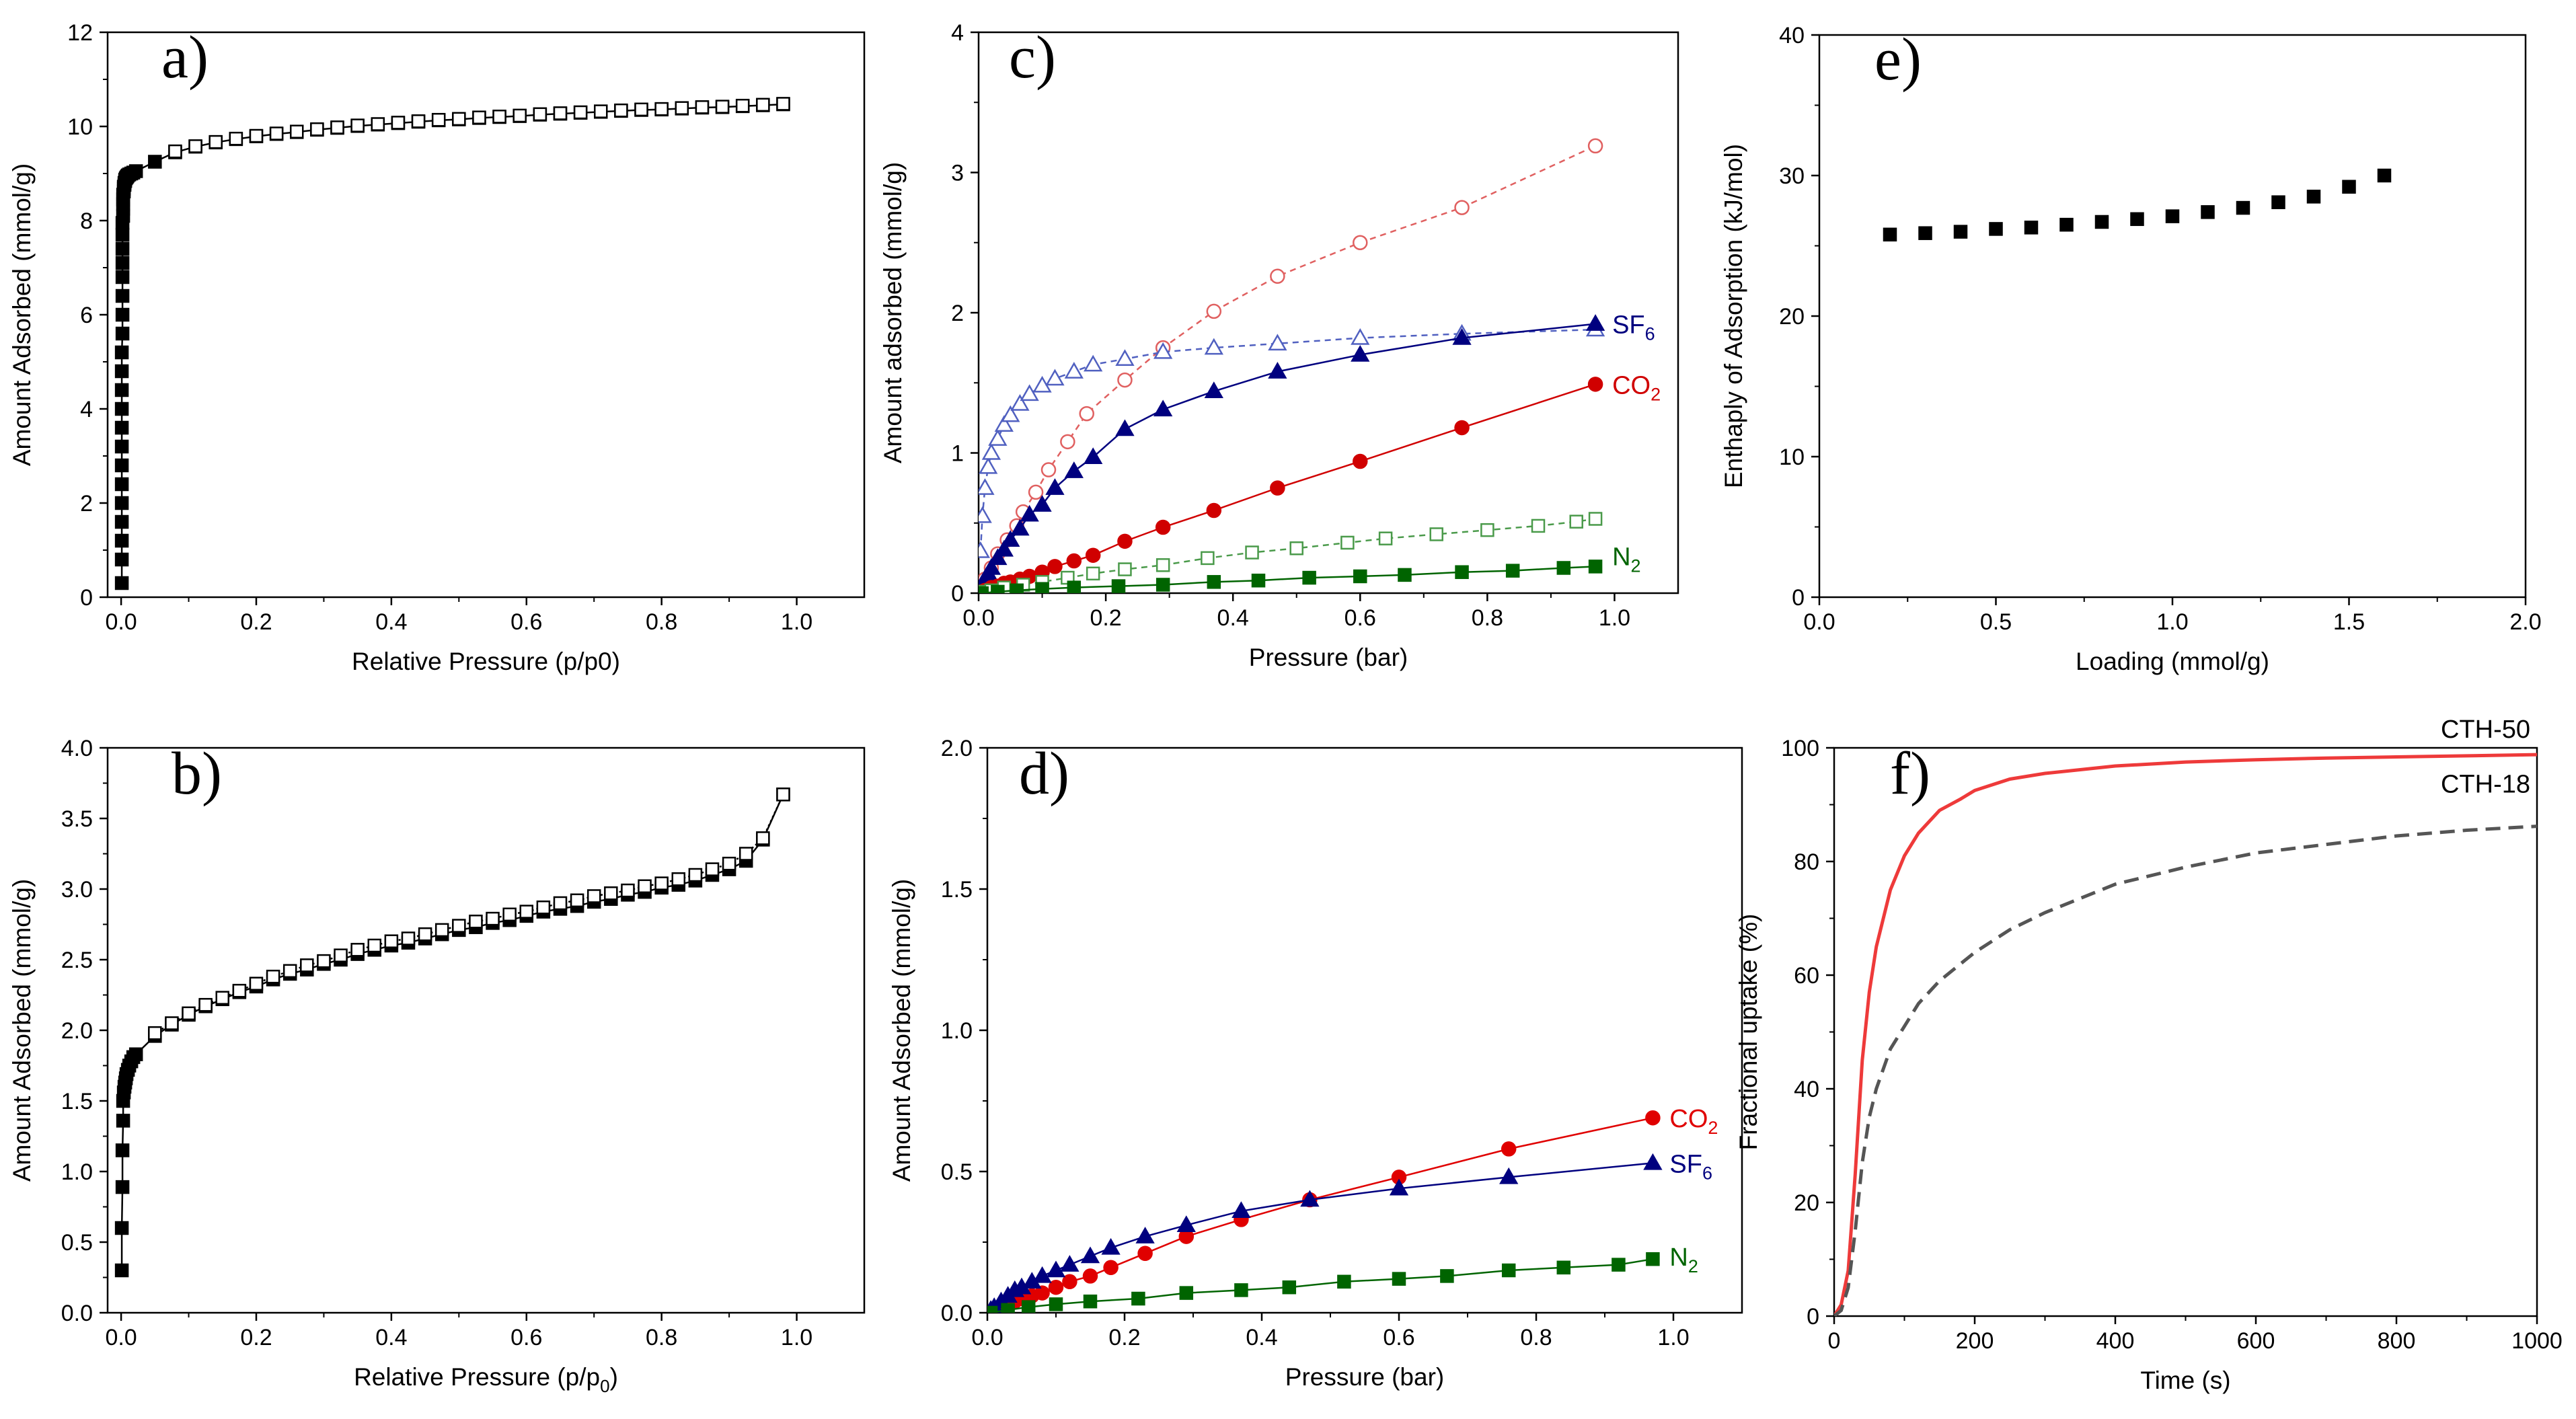 The width and height of the screenshot is (2576, 1419). I want to click on y-tick-label: 40, so click(1792, 35).